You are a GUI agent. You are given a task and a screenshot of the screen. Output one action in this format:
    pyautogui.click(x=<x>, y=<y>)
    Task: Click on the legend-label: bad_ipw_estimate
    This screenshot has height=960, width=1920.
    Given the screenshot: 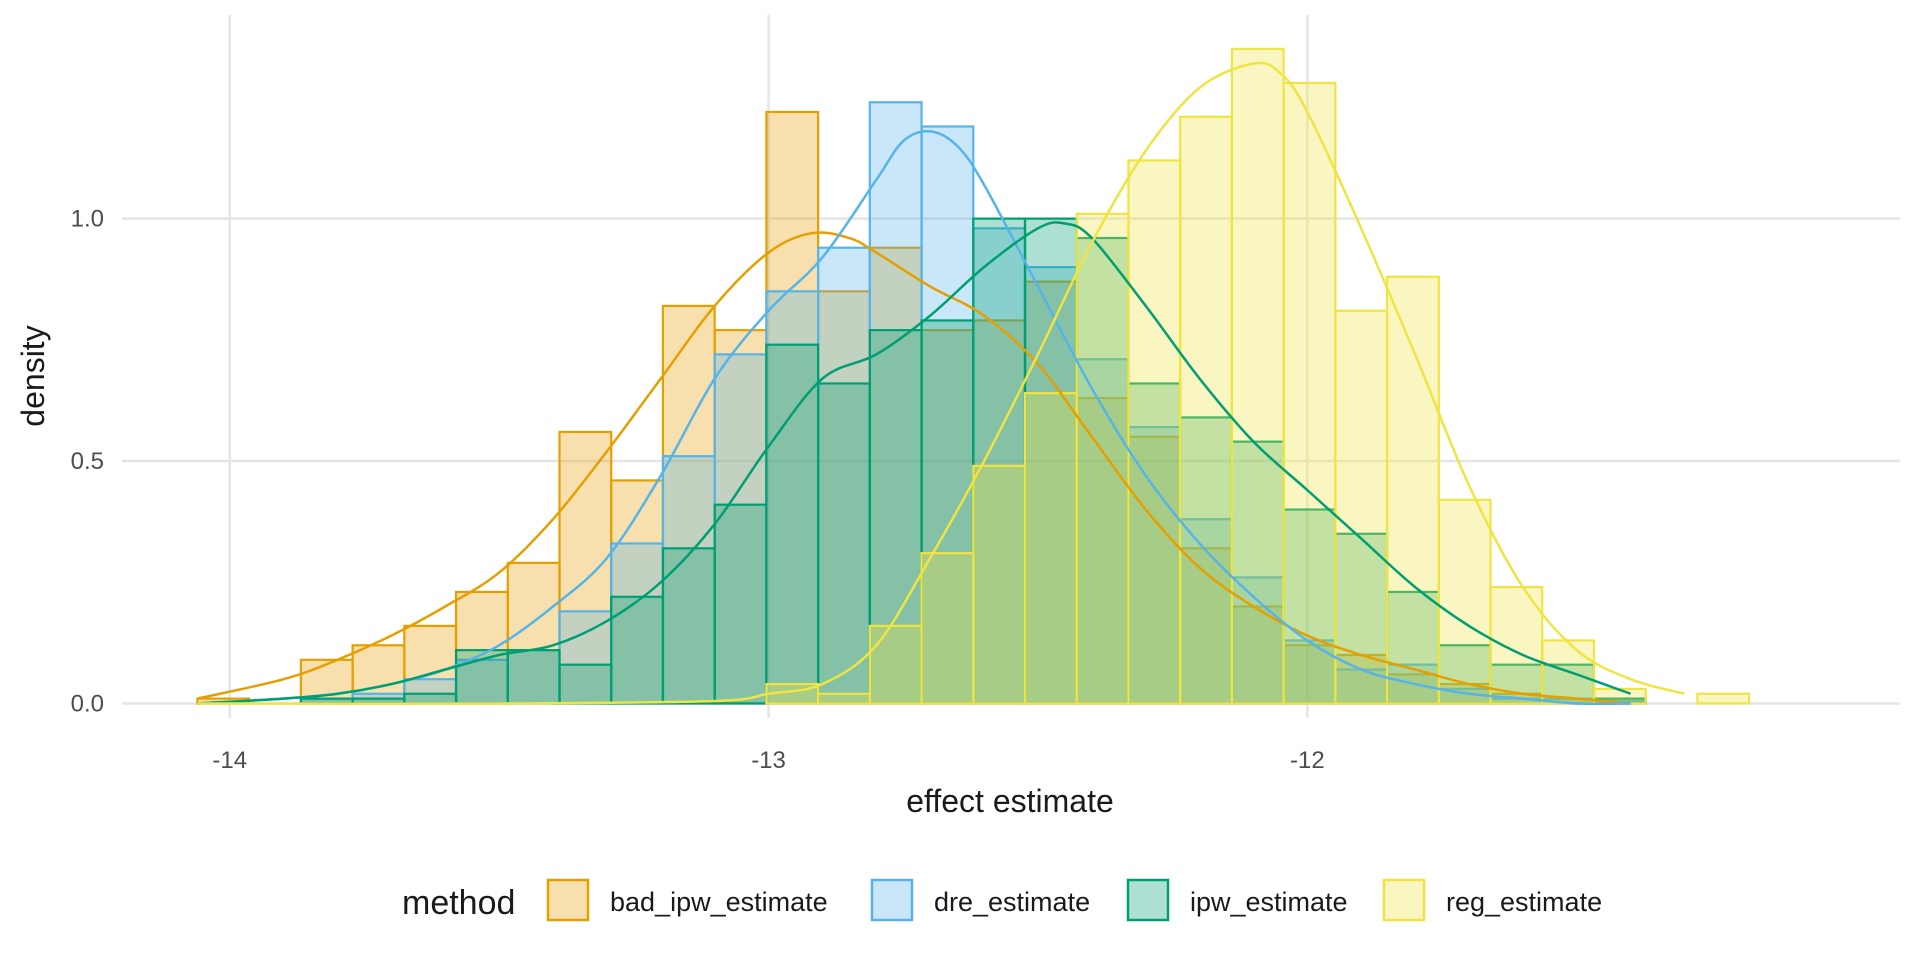 What is the action you would take?
    pyautogui.click(x=719, y=902)
    